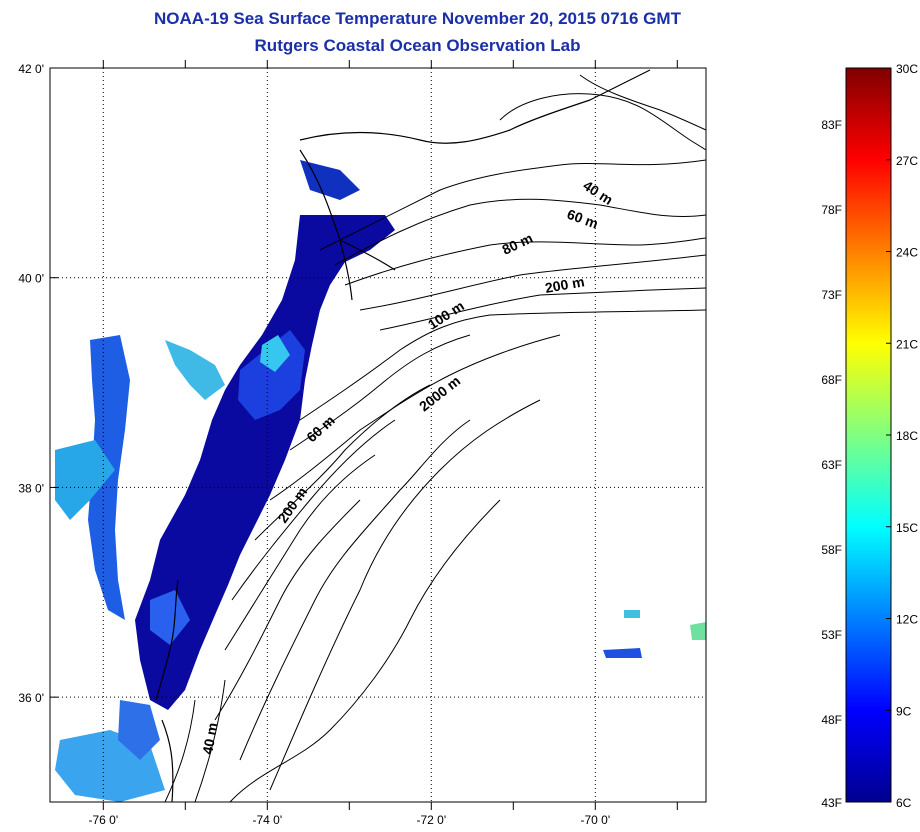 This screenshot has height=832, width=920. Describe the element at coordinates (831, 380) in the screenshot. I see `colorbar-fahrenheit-label: 68F` at that location.